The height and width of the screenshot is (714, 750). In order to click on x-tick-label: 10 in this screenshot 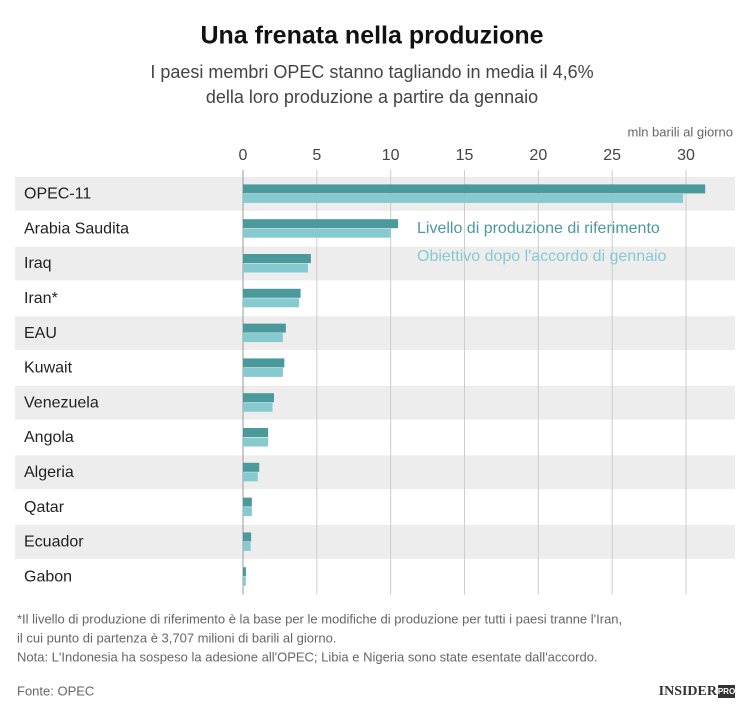, I will do `click(391, 155)`.